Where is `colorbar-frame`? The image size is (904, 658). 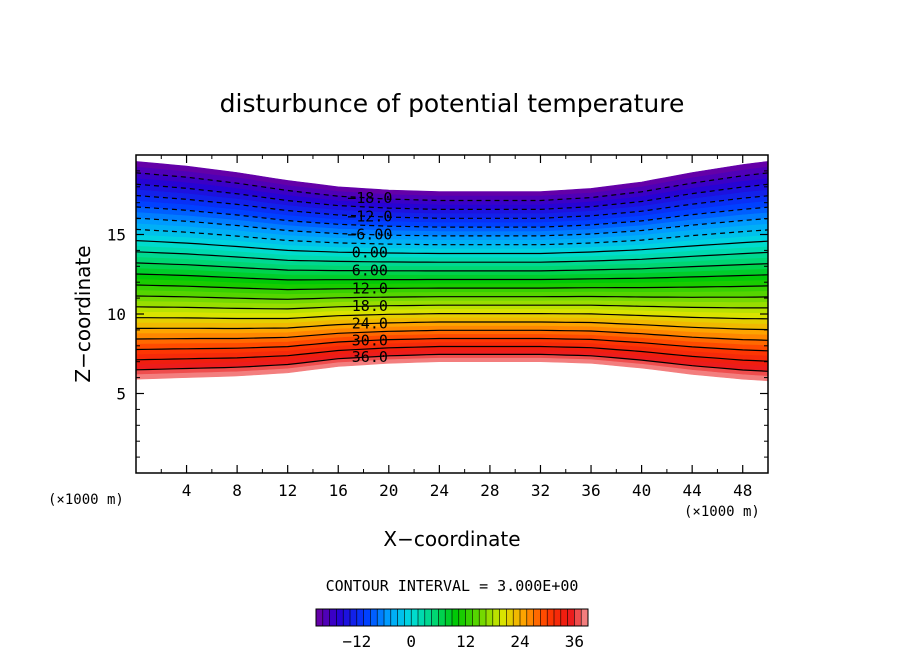
colorbar-frame is located at coordinates (452, 617).